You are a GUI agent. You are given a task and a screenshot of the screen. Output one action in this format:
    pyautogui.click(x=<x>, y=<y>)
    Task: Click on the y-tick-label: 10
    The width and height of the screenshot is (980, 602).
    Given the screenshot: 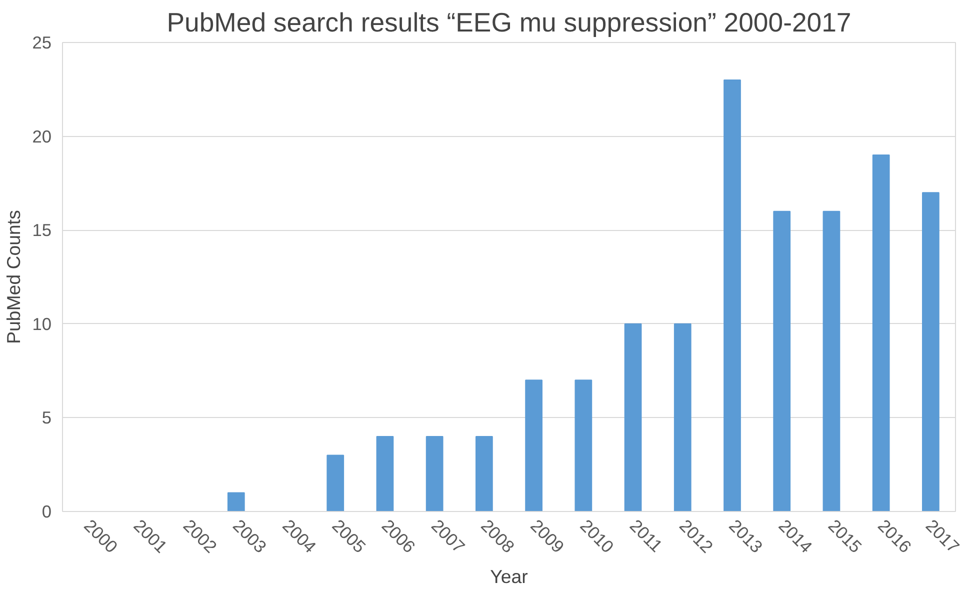 What is the action you would take?
    pyautogui.click(x=42, y=324)
    